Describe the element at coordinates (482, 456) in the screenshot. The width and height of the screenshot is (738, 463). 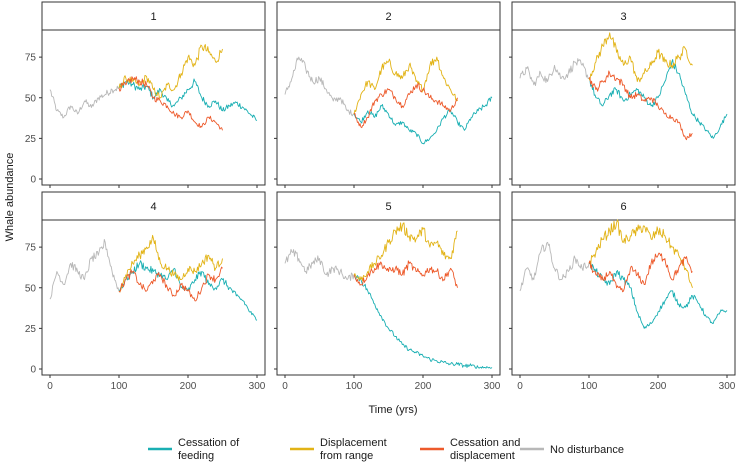
I see `legend-label: displacement` at that location.